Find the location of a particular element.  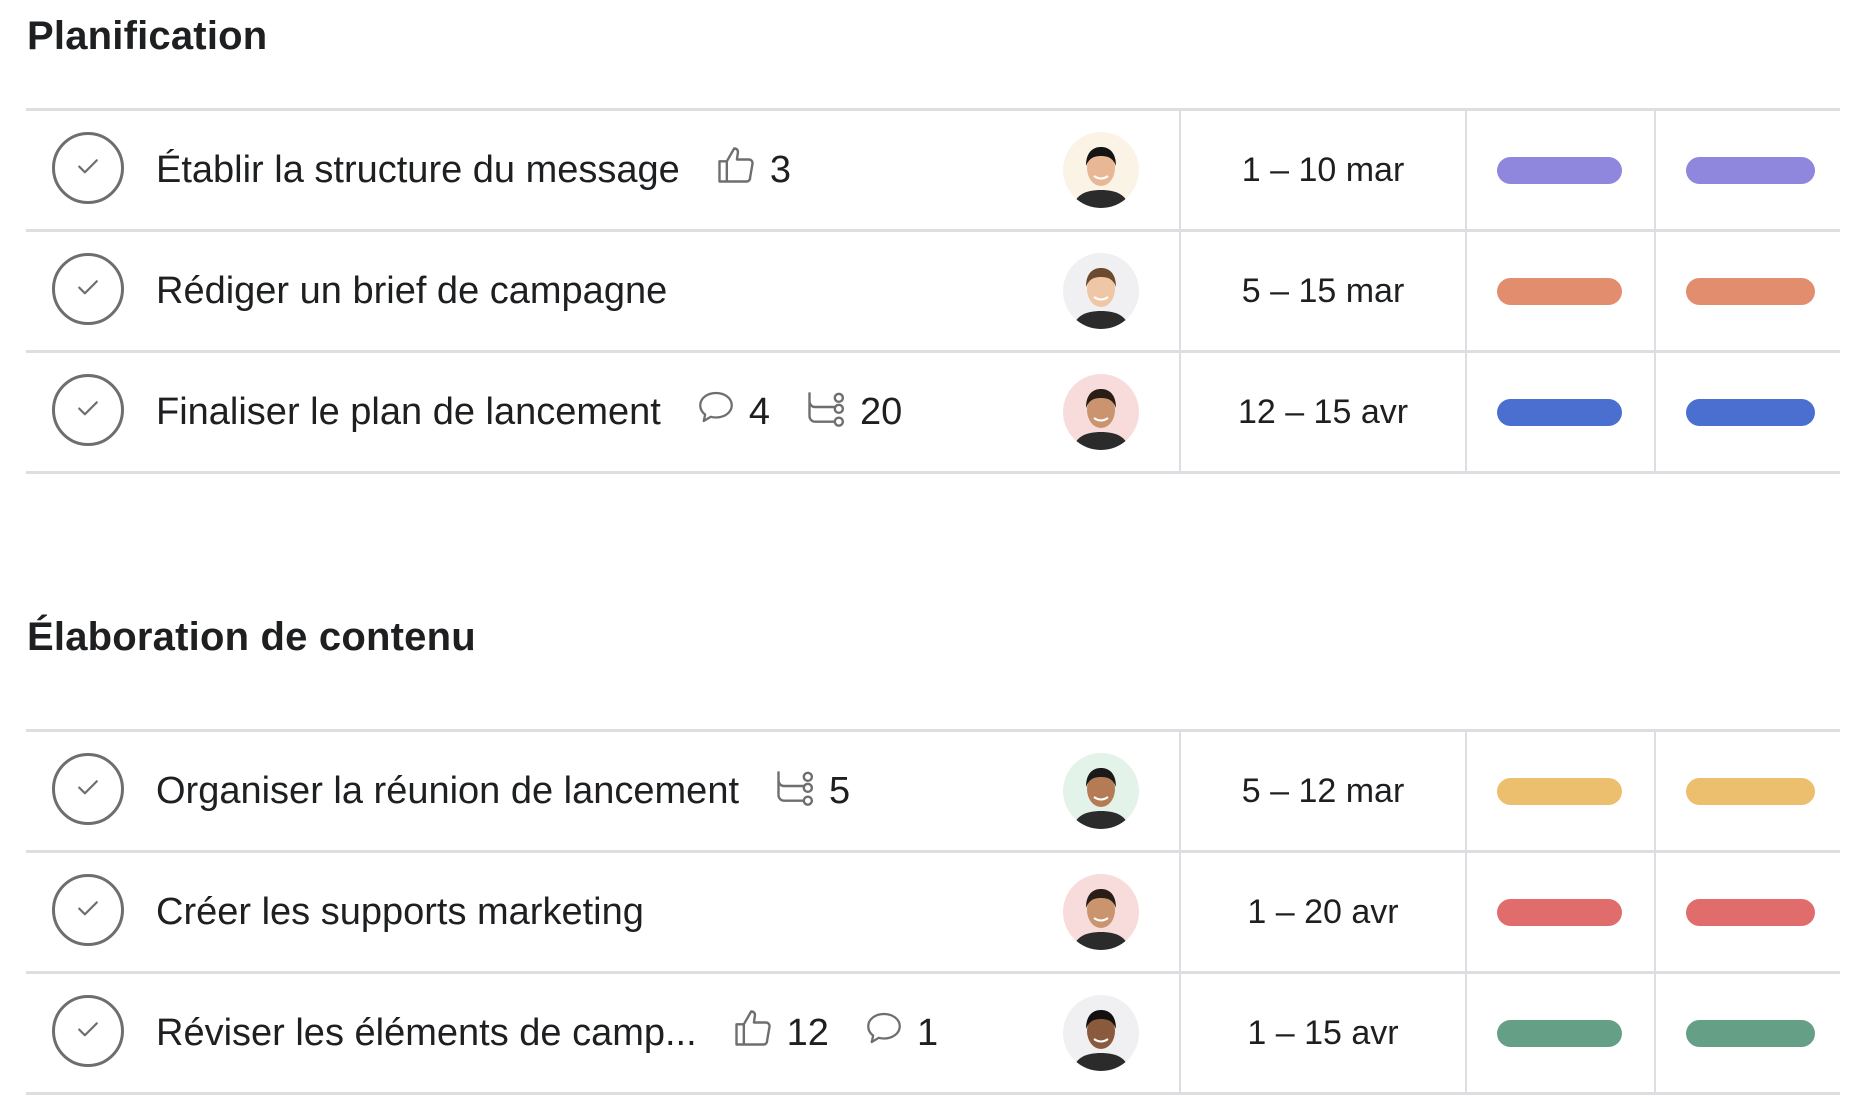

due-date: 1 – 20 avr is located at coordinates (1323, 911).